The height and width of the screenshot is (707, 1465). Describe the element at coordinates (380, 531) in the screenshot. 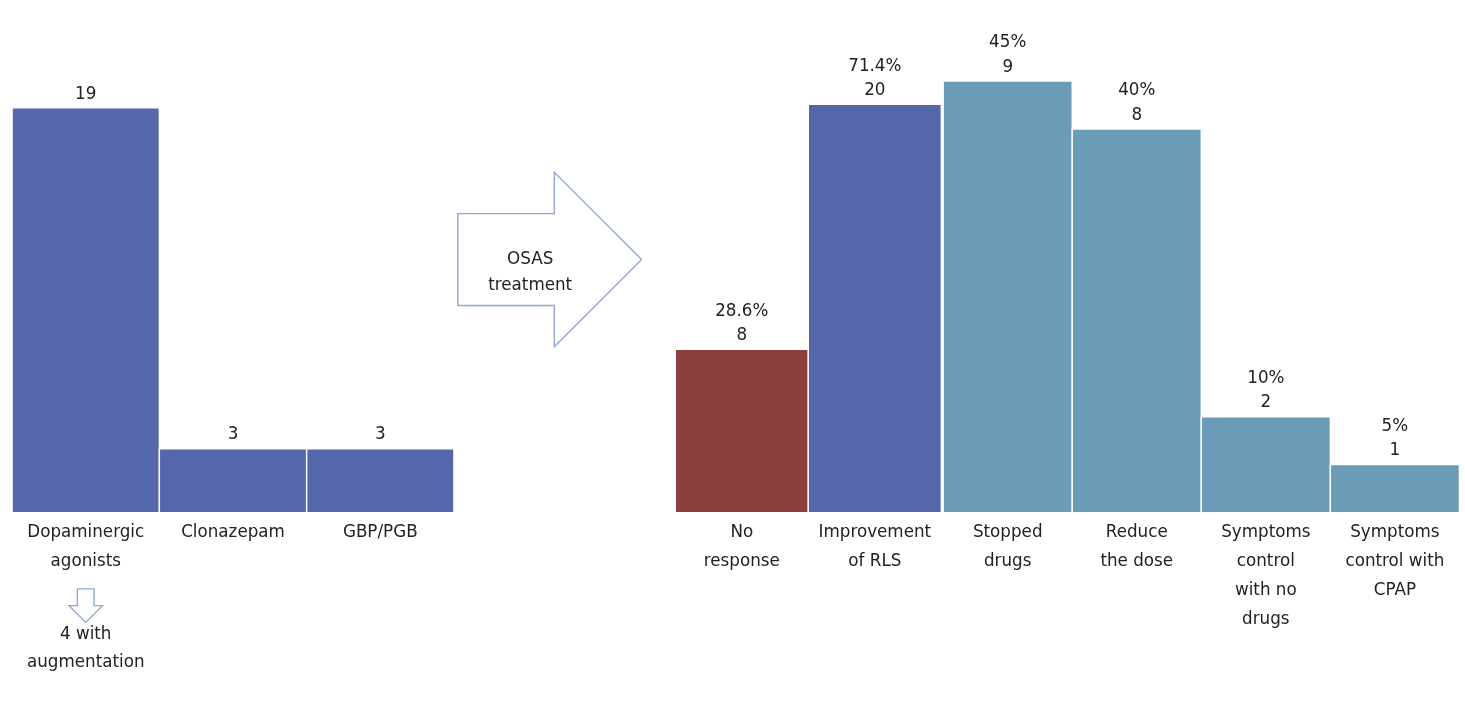

I see `x-tick-label: GBP/PGB` at that location.